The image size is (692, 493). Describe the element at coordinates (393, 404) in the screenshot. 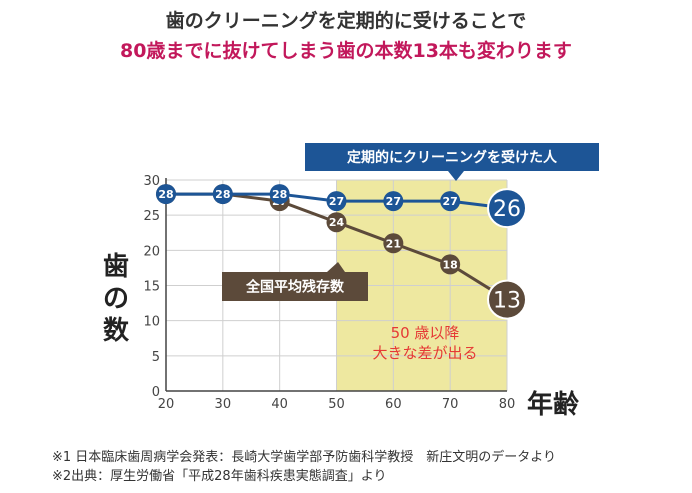

I see `x-tick-label: 60` at that location.